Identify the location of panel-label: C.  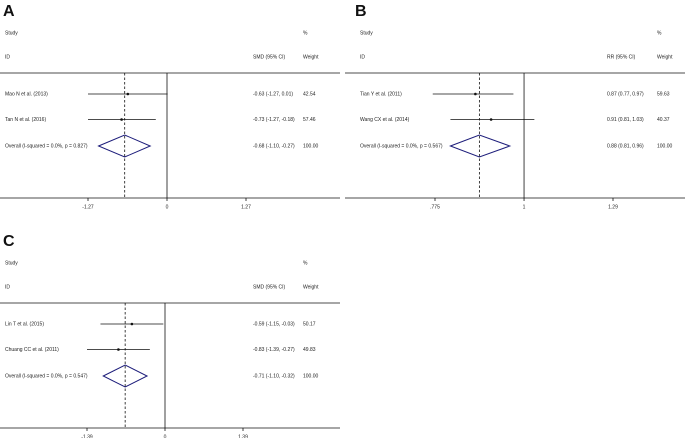
(9, 241).